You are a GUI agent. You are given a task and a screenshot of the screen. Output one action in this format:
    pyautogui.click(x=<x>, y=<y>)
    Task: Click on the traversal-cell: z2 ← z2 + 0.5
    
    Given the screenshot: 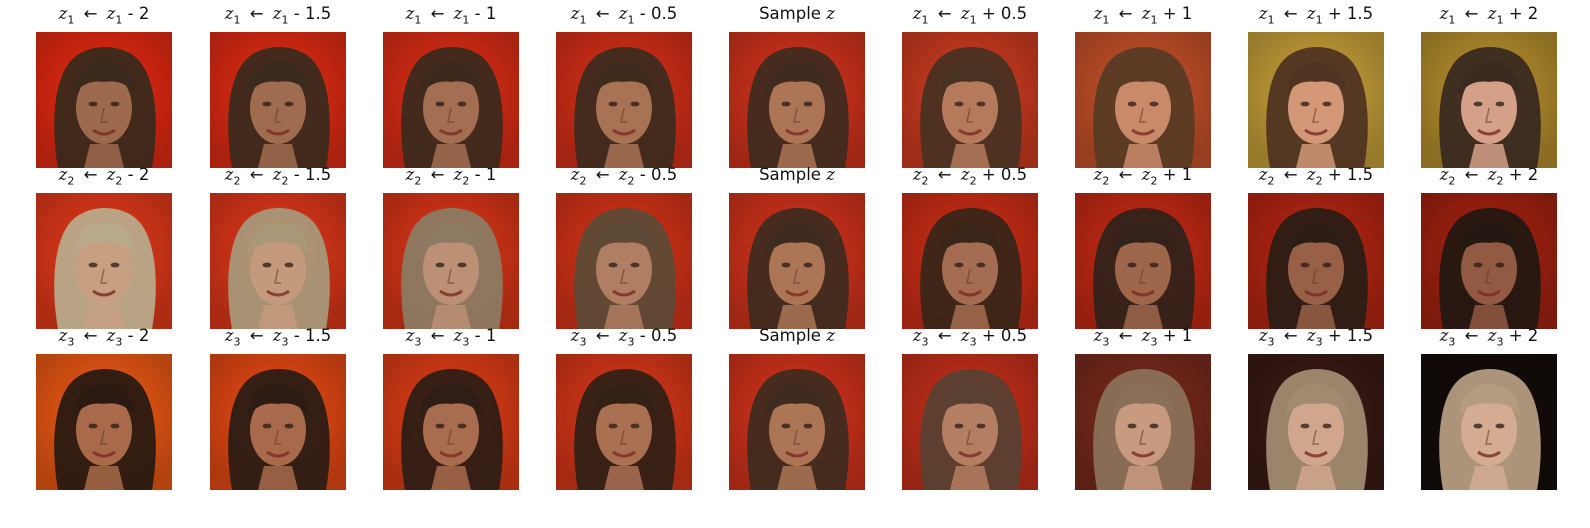 What is the action you would take?
    pyautogui.click(x=970, y=247)
    